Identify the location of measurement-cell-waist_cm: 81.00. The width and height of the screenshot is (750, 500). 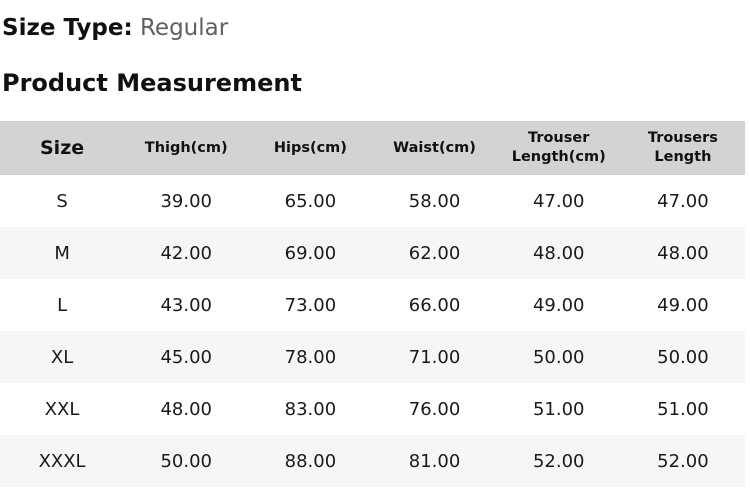
(434, 461).